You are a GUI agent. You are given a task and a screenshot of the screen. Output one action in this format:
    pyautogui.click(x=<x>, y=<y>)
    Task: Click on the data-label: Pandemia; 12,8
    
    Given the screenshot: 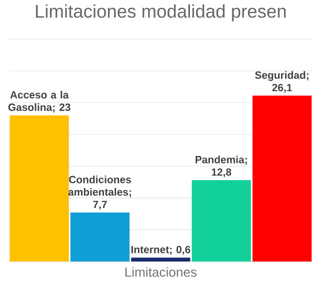 What is the action you would take?
    pyautogui.click(x=221, y=167)
    